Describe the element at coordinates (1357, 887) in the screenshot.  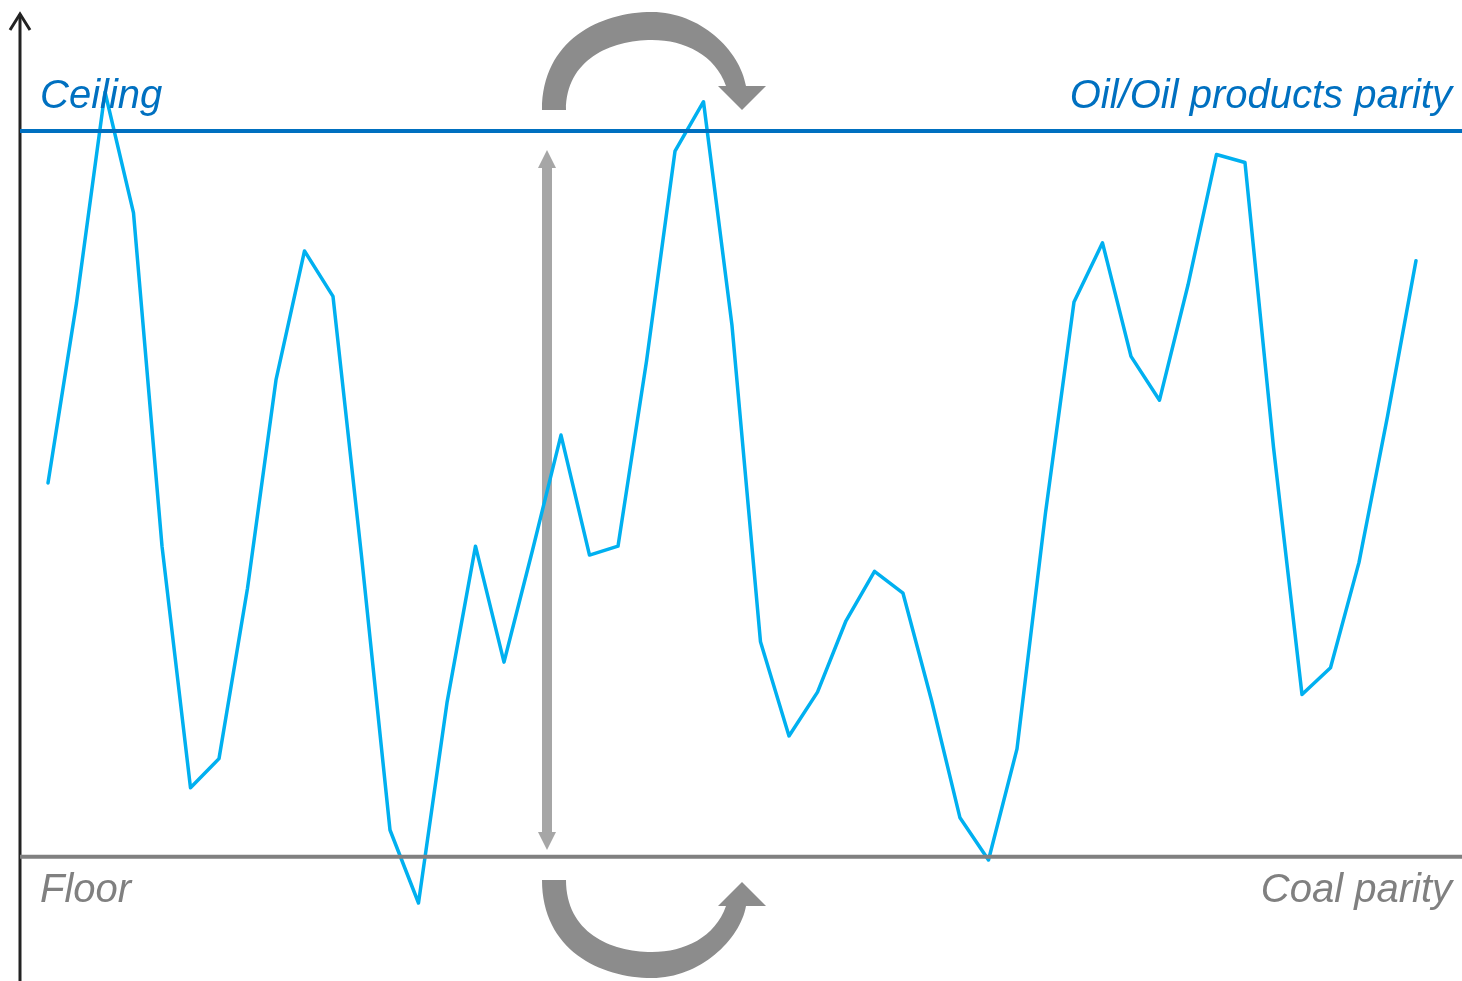
I see `ref-line-label: Coal parity` at that location.